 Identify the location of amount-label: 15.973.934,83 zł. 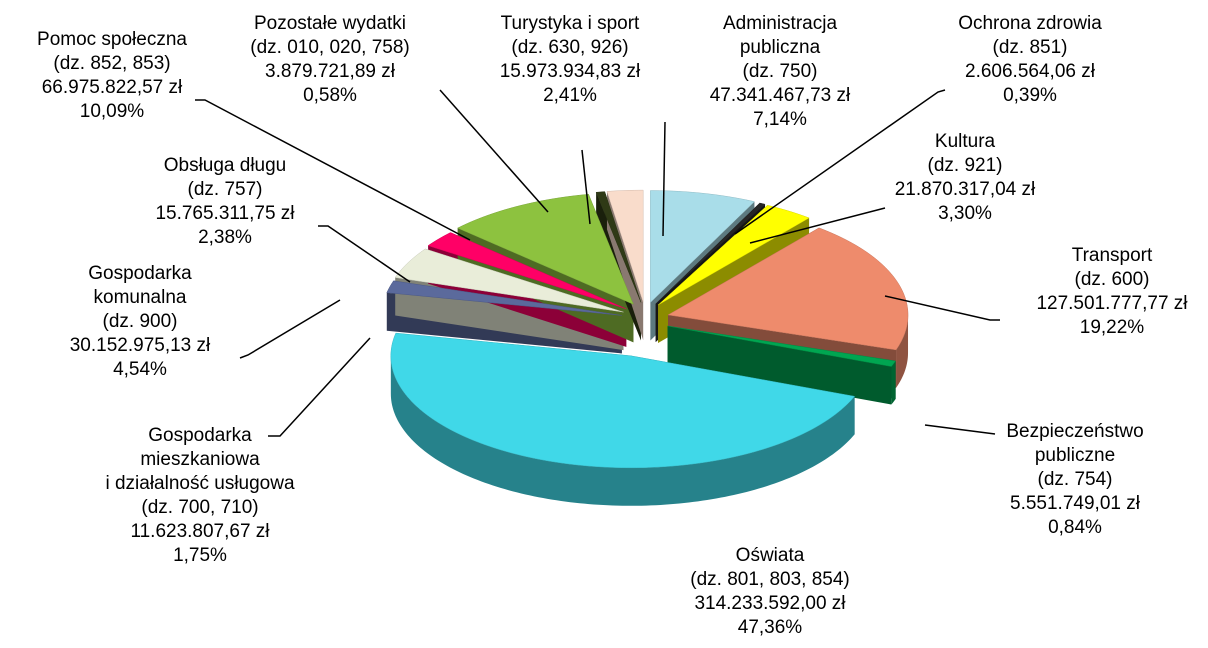
(570, 71).